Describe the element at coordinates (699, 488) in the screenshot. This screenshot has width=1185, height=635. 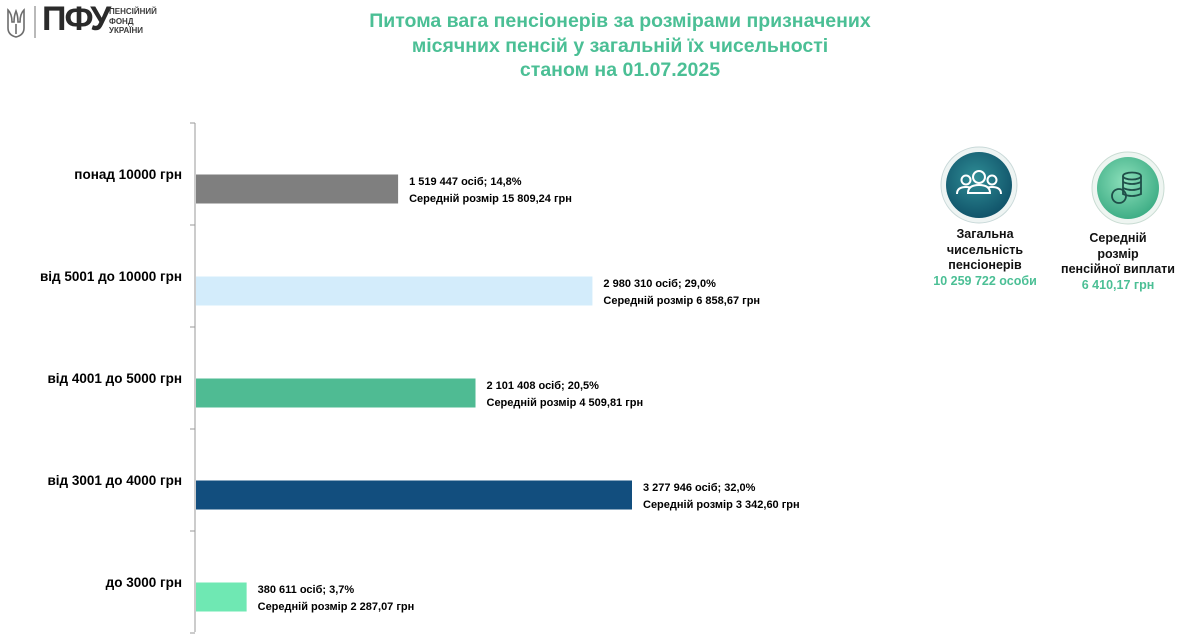
I see `data-label: 3 277 946 осіб; 32,0%` at that location.